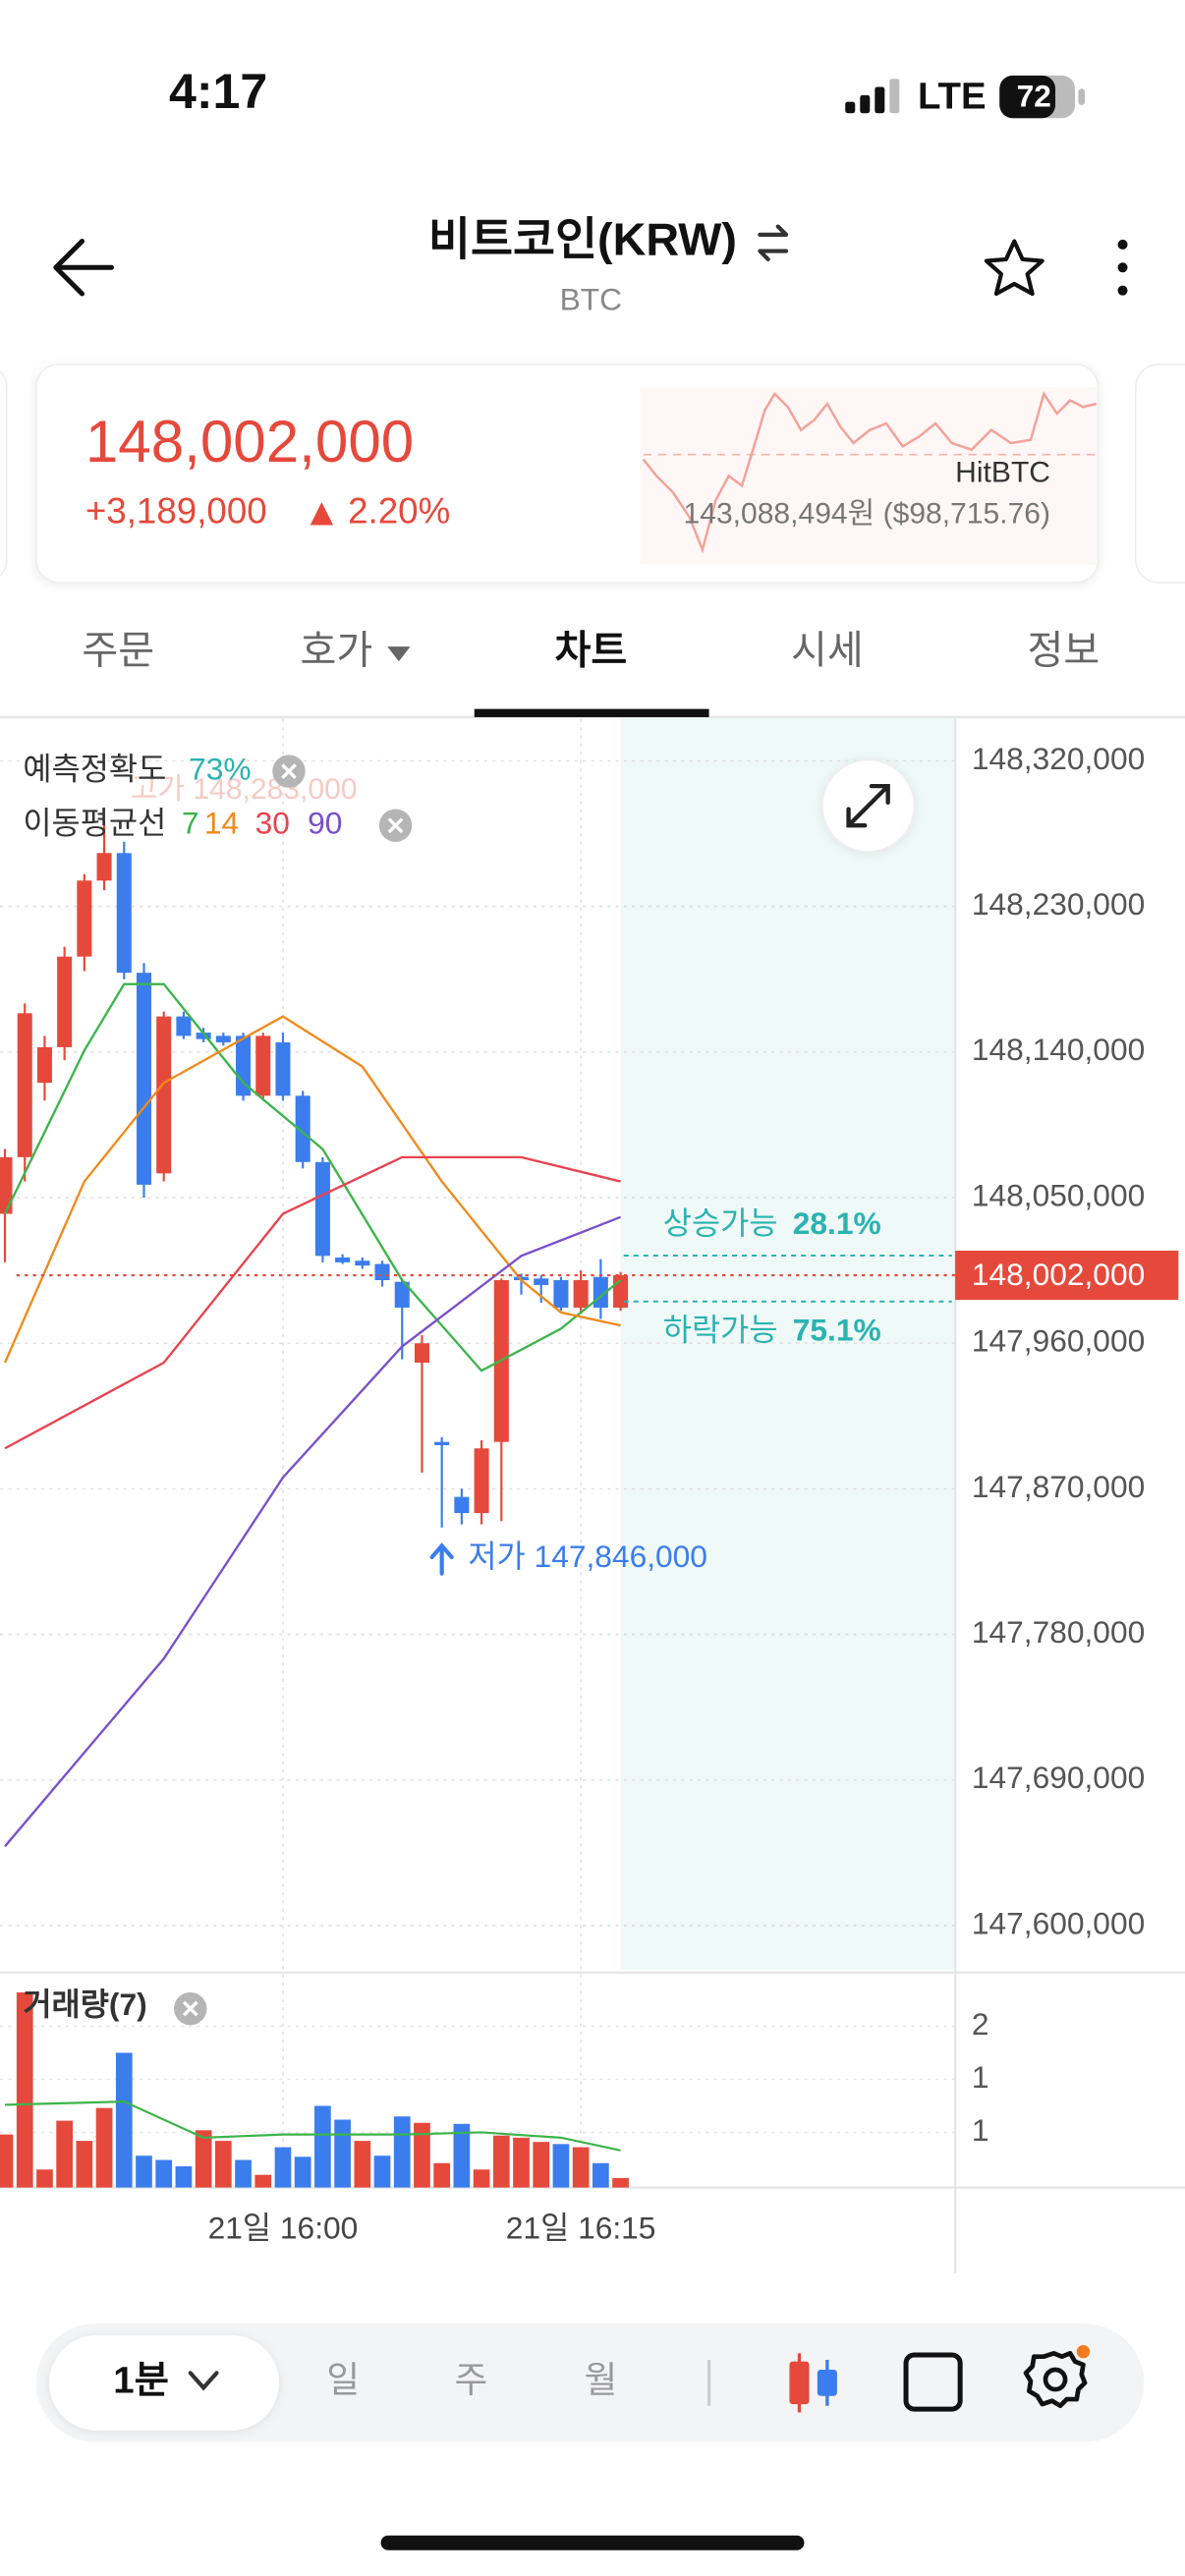 Image resolution: width=1185 pixels, height=2576 pixels. Describe the element at coordinates (933, 2382) in the screenshot. I see `drawing-tool-button` at that location.